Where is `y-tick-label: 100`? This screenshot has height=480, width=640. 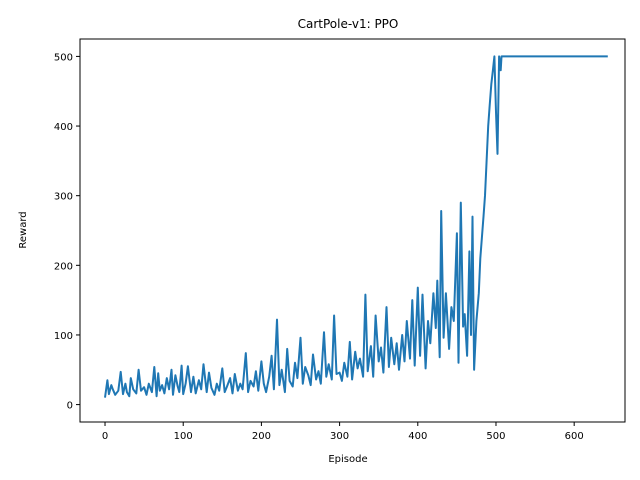 y-tick-label: 100 is located at coordinates (63, 336).